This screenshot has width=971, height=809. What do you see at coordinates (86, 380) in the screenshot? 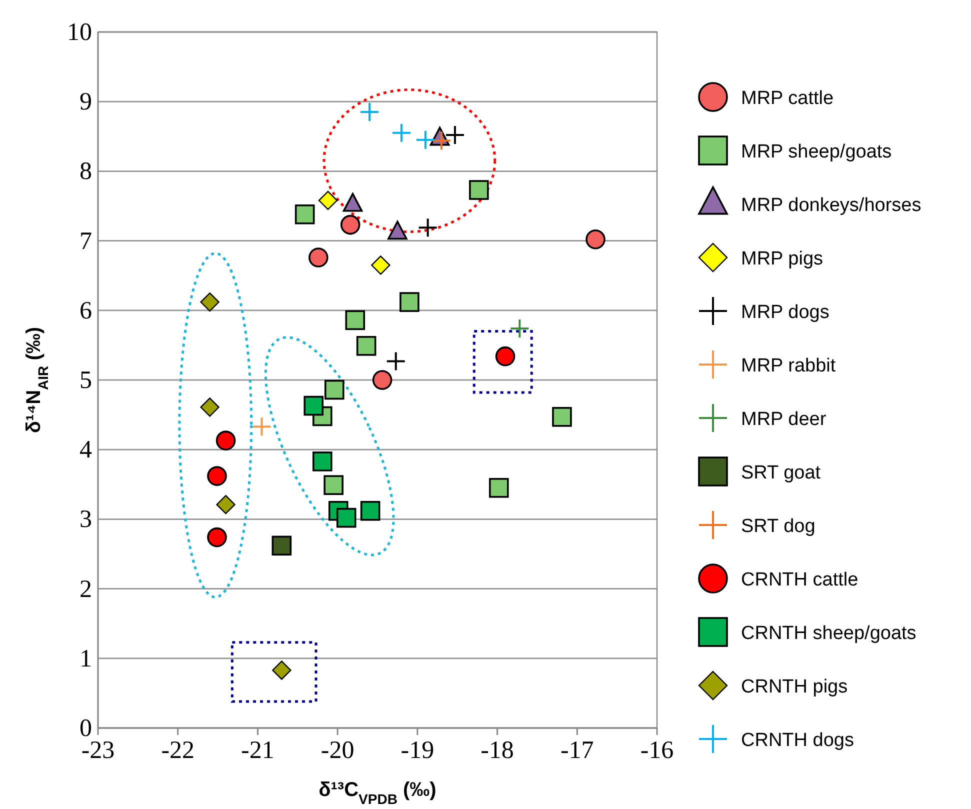
I see `y-tick-label: 5` at bounding box center [86, 380].